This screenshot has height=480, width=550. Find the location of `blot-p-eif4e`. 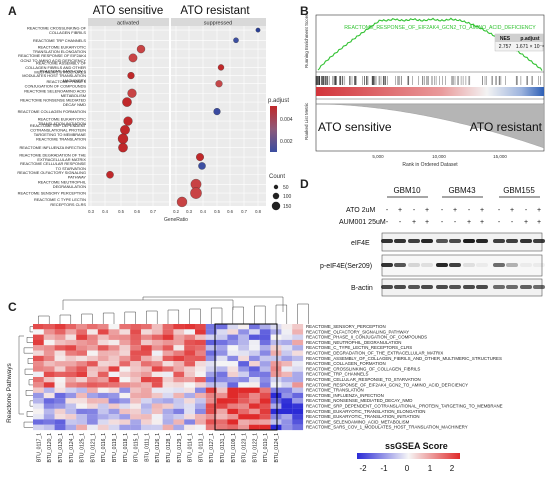

blot-p-eif4e is located at coordinates (462, 265).